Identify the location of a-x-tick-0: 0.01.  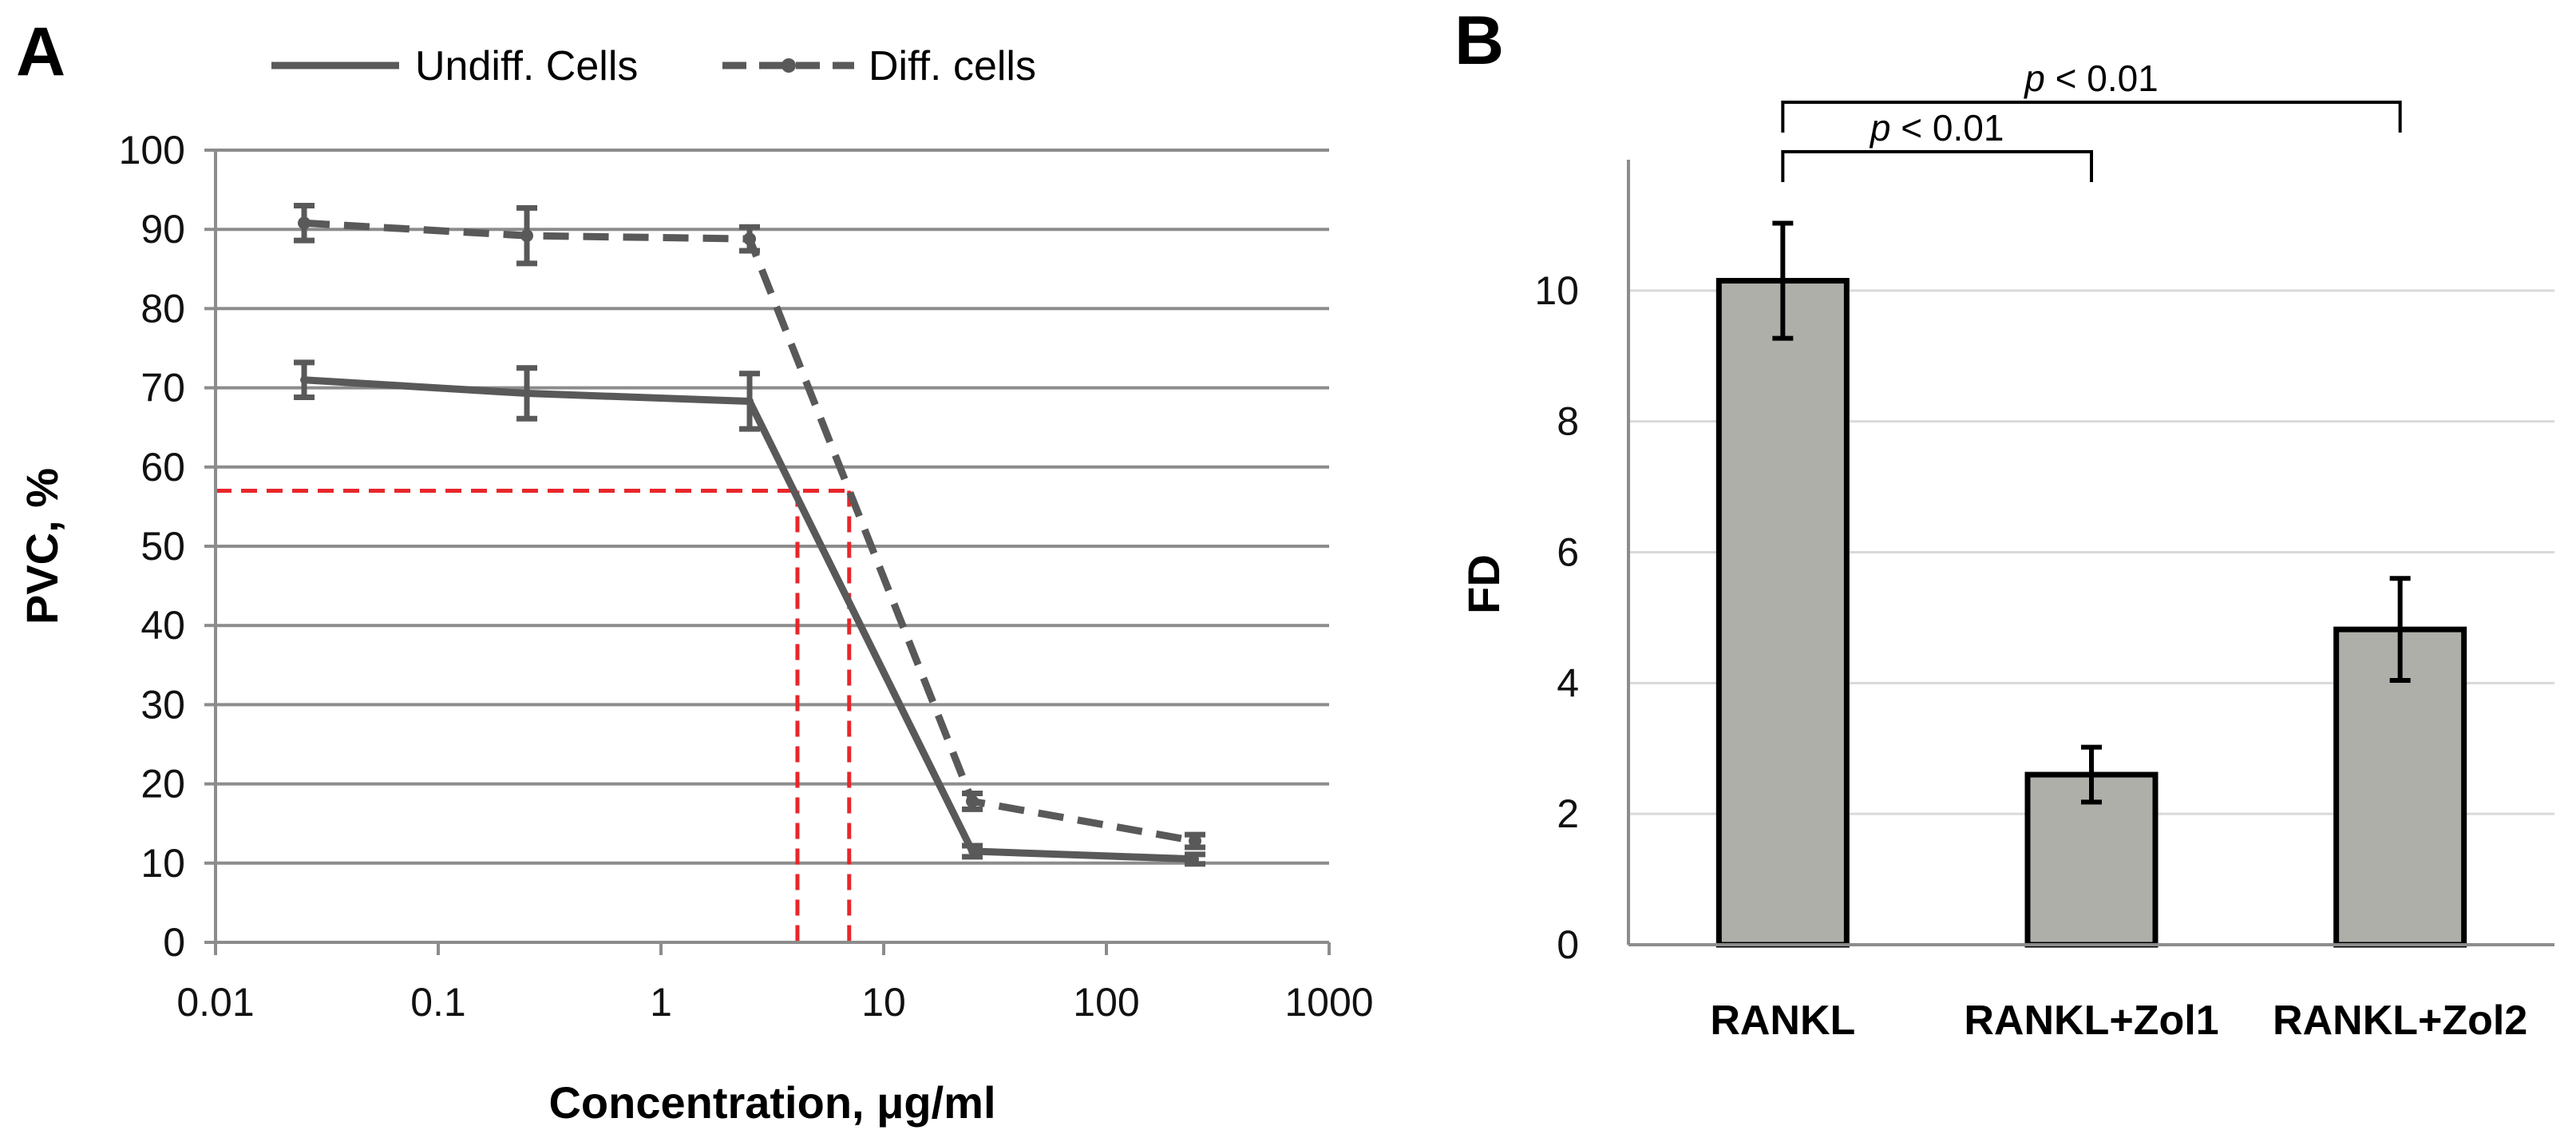
(215, 1002).